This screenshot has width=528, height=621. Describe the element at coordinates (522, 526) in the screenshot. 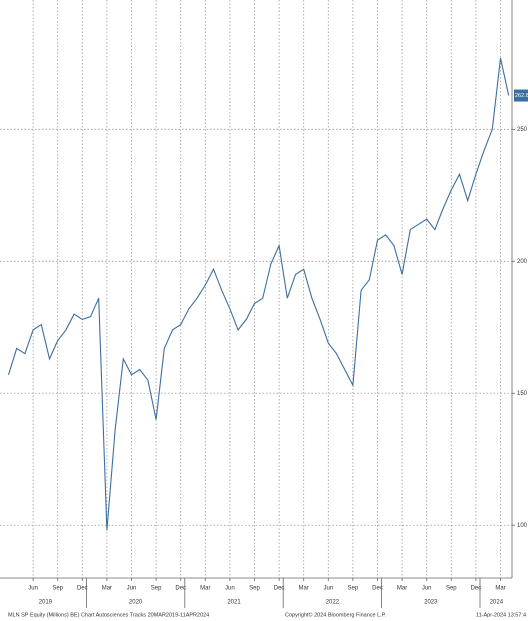

I see `y-tick-label: 100` at that location.